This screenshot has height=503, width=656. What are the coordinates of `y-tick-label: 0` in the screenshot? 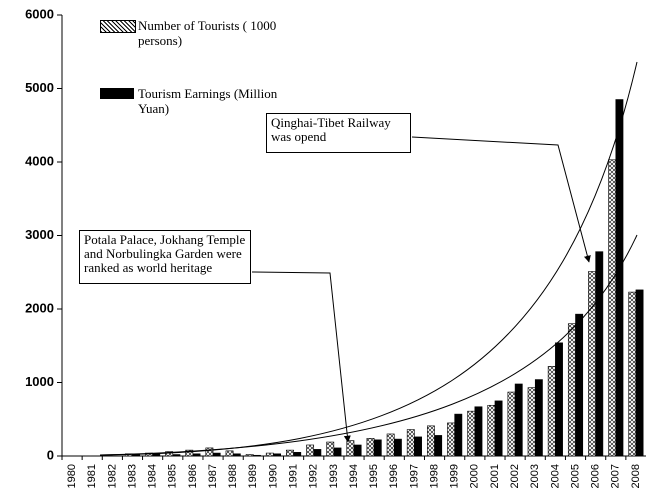 It's located at (50, 454).